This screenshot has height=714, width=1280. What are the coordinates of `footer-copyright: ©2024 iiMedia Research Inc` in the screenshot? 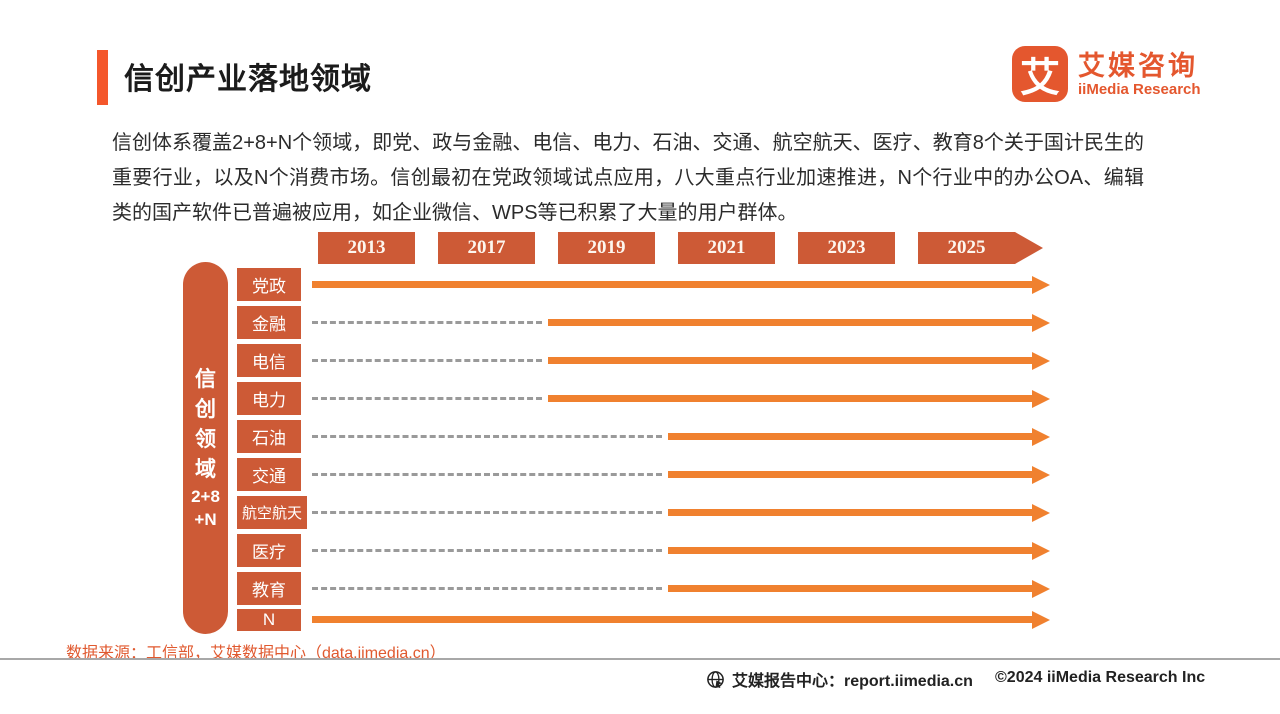 It's located at (1100, 677).